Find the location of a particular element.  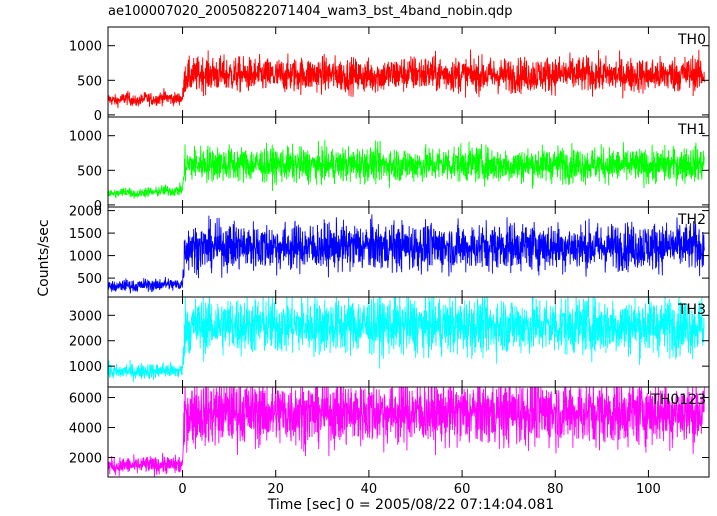

band-label-th0123: TH0123 is located at coordinates (678, 400).